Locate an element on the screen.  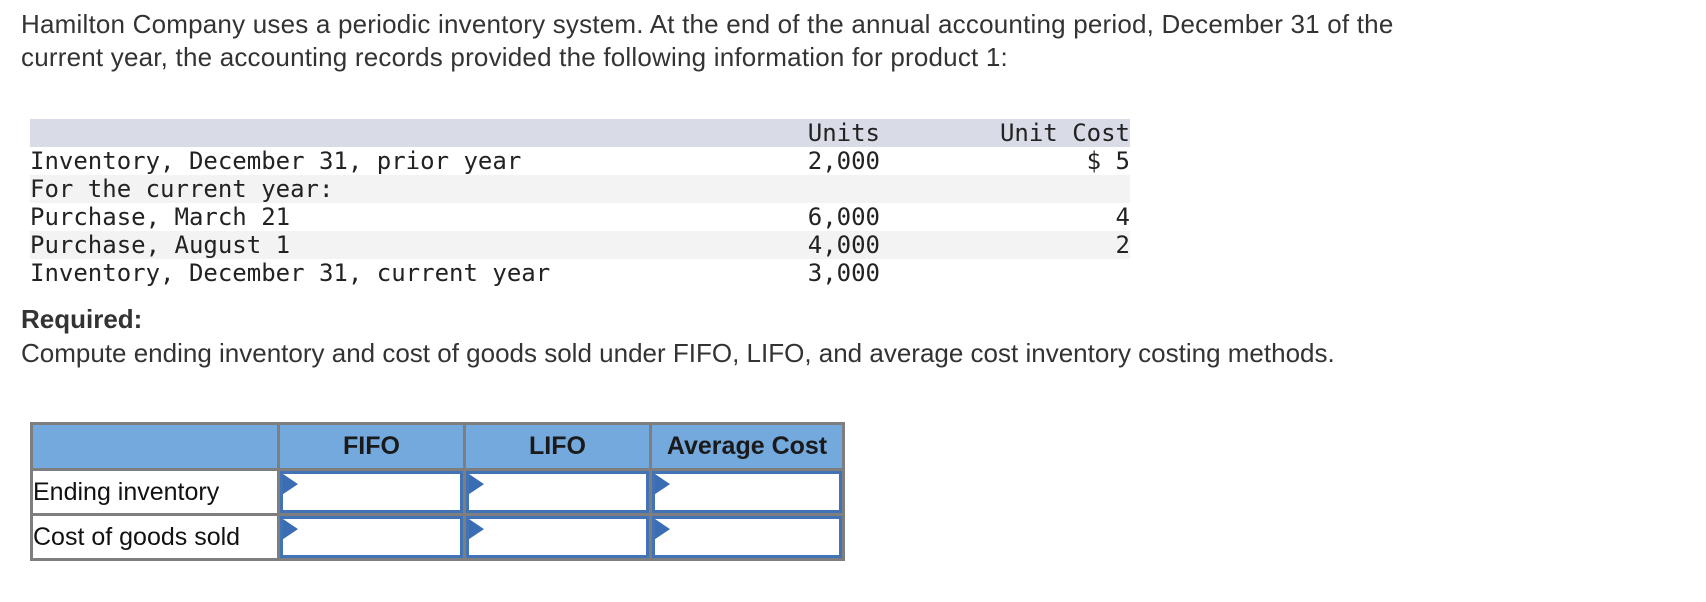
cogs-lifo-input is located at coordinates (557, 537).